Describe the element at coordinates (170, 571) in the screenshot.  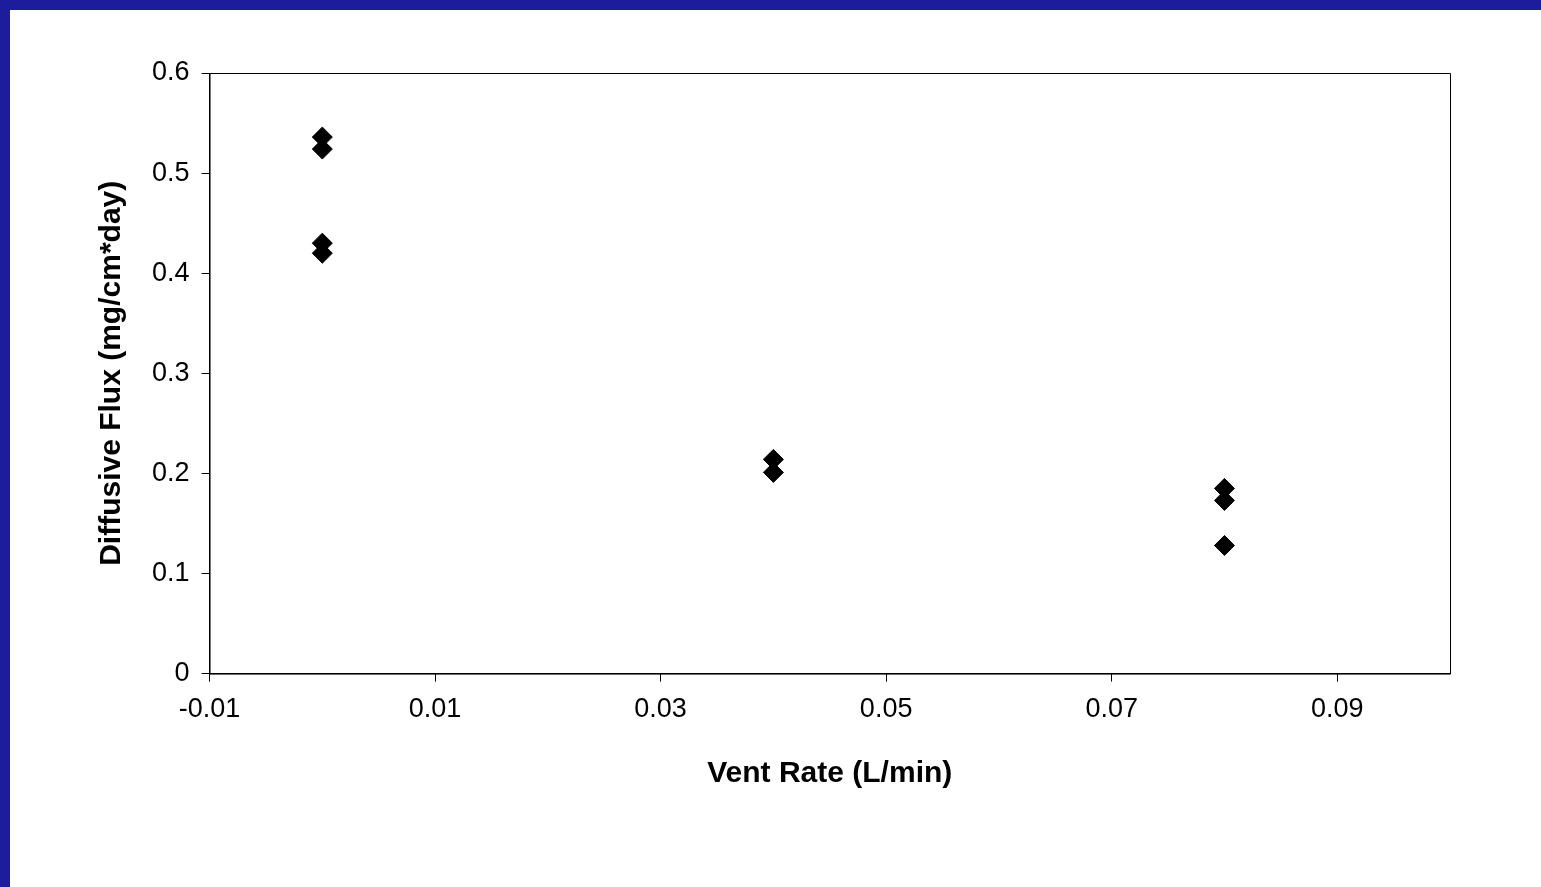
I see `y-tick-label: 0.1` at that location.